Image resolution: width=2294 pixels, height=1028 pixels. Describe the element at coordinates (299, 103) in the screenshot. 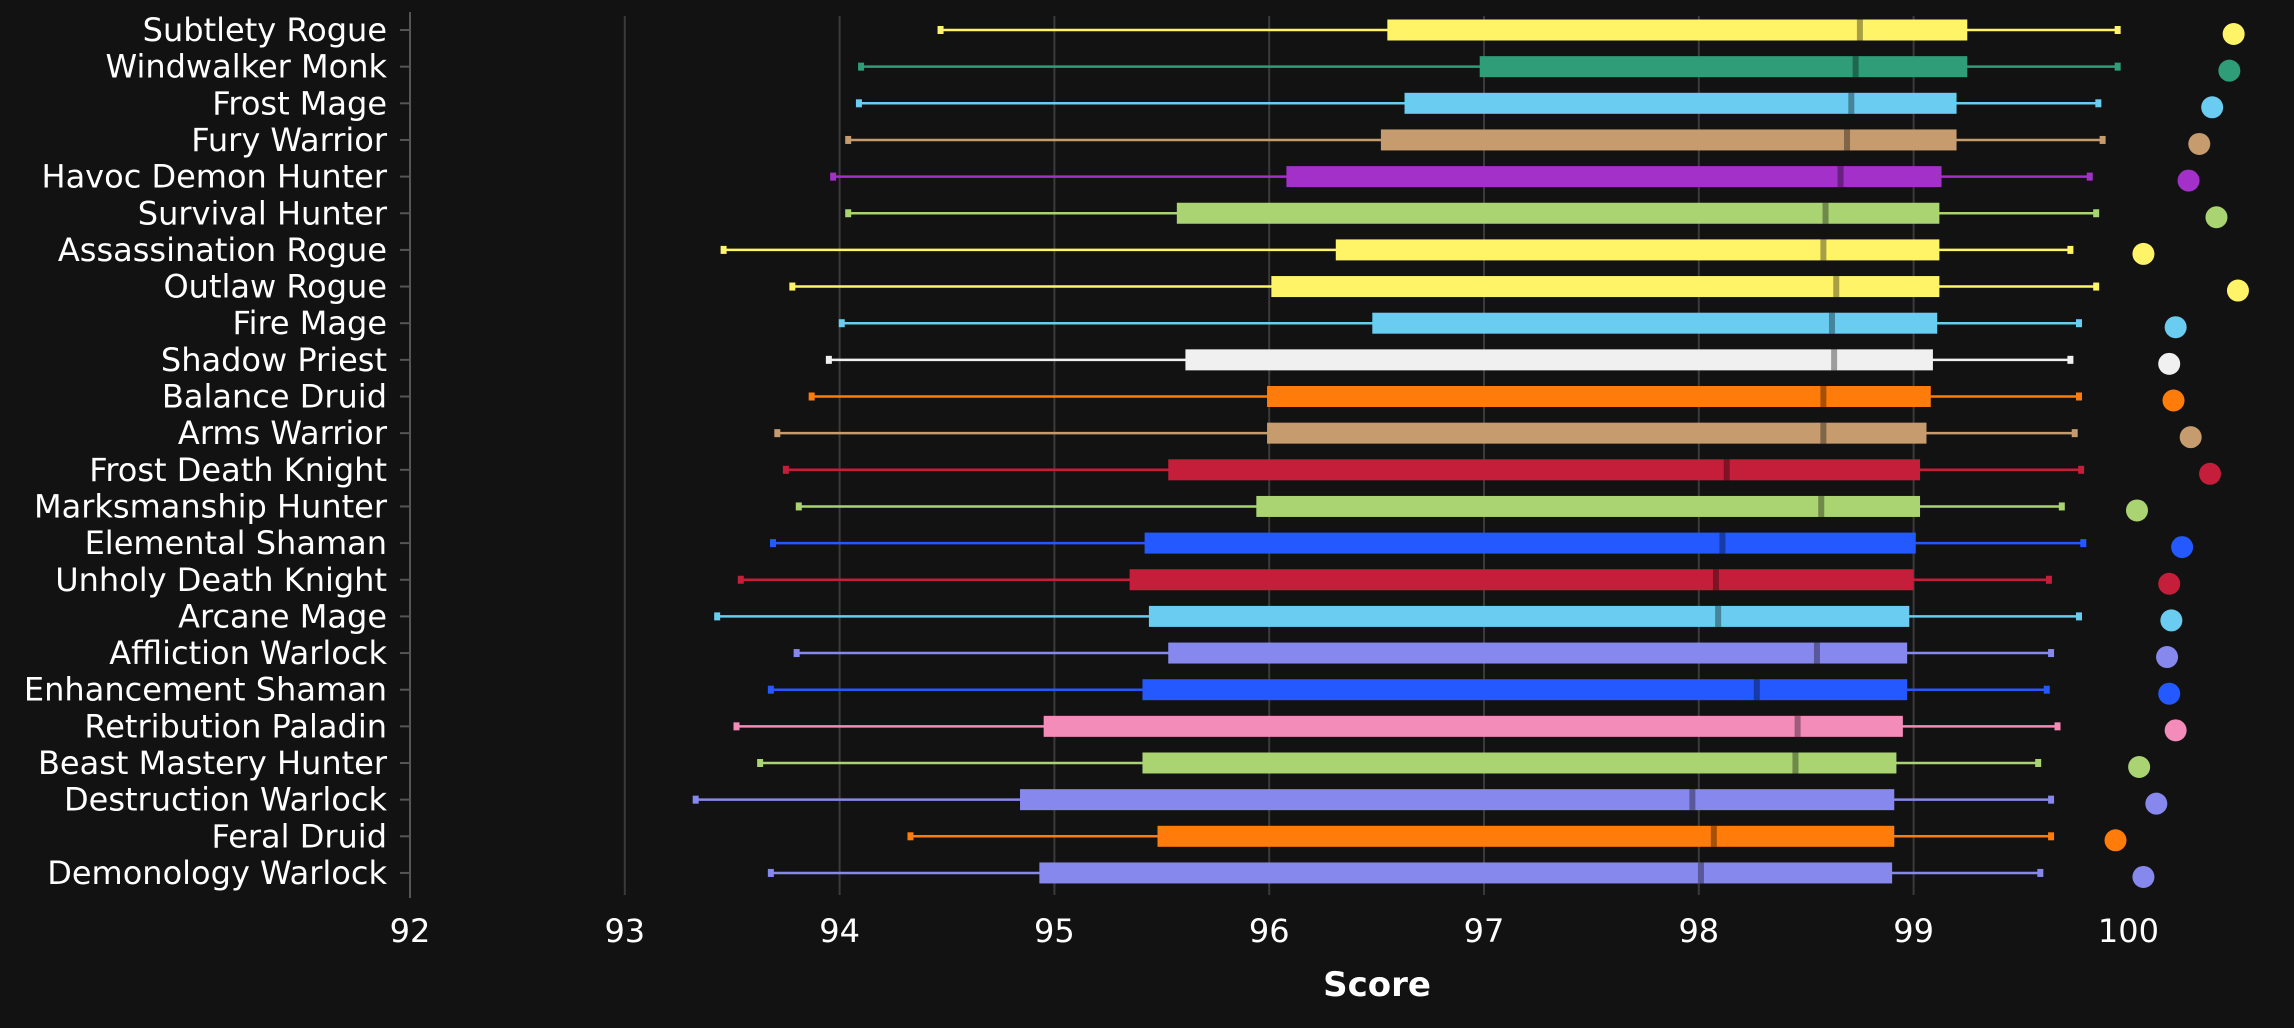

I see `category-label: Frost Mage` at that location.